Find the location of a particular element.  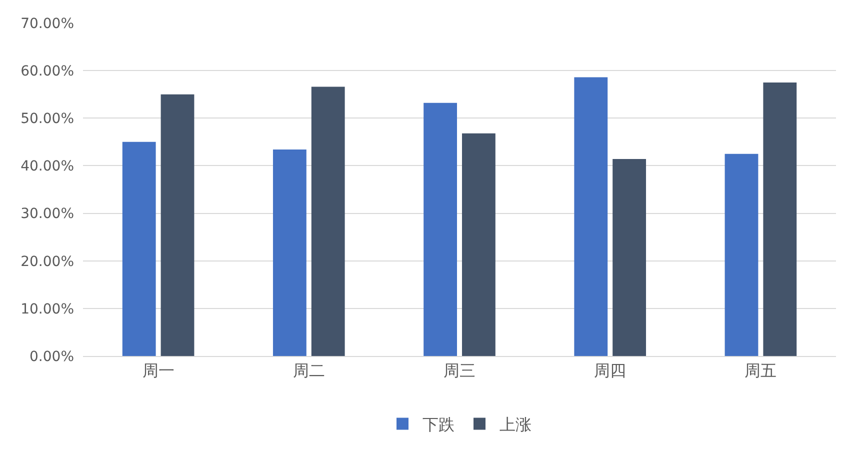

x-tick-label: 周二 is located at coordinates (308, 370).